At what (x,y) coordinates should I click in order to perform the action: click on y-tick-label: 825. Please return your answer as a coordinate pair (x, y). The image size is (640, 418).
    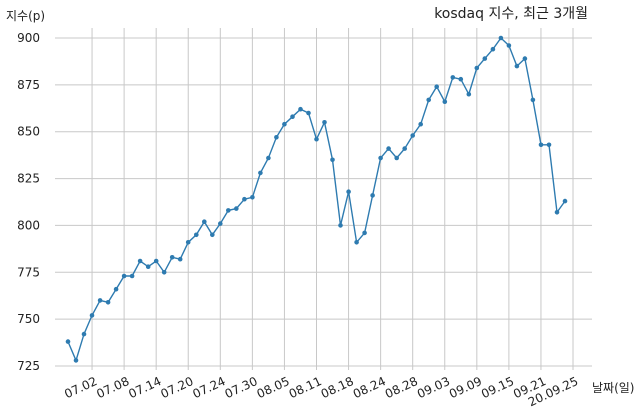
    Looking at the image, I should click on (28, 179).